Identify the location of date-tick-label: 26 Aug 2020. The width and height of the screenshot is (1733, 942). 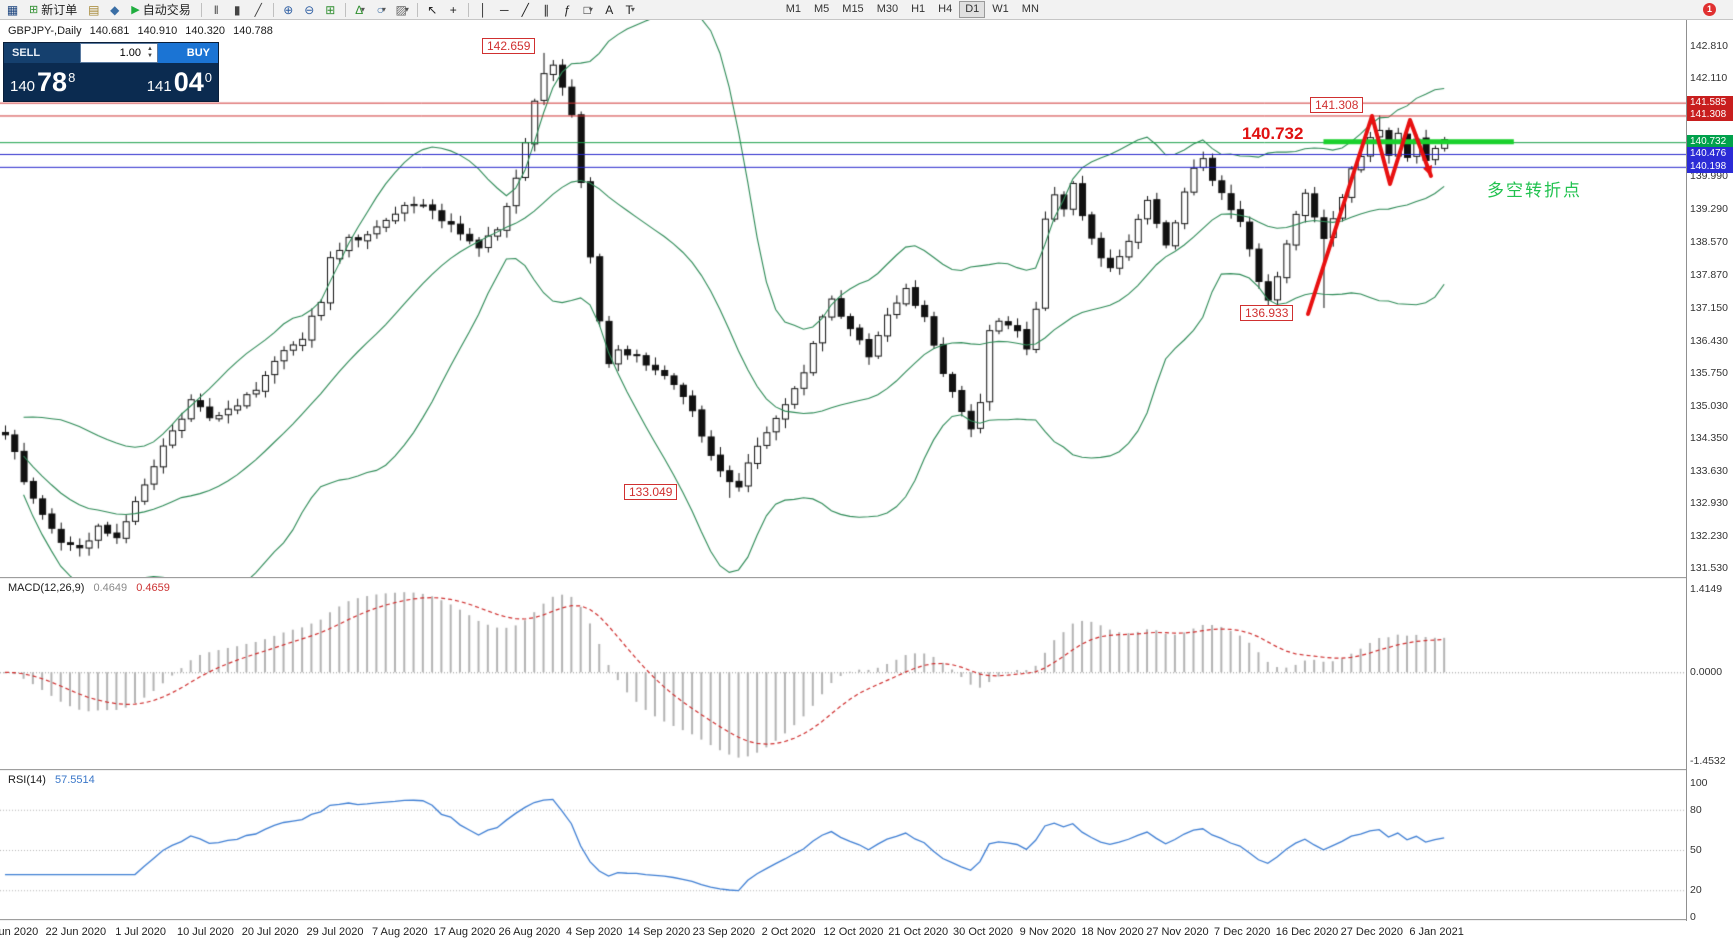
(529, 932).